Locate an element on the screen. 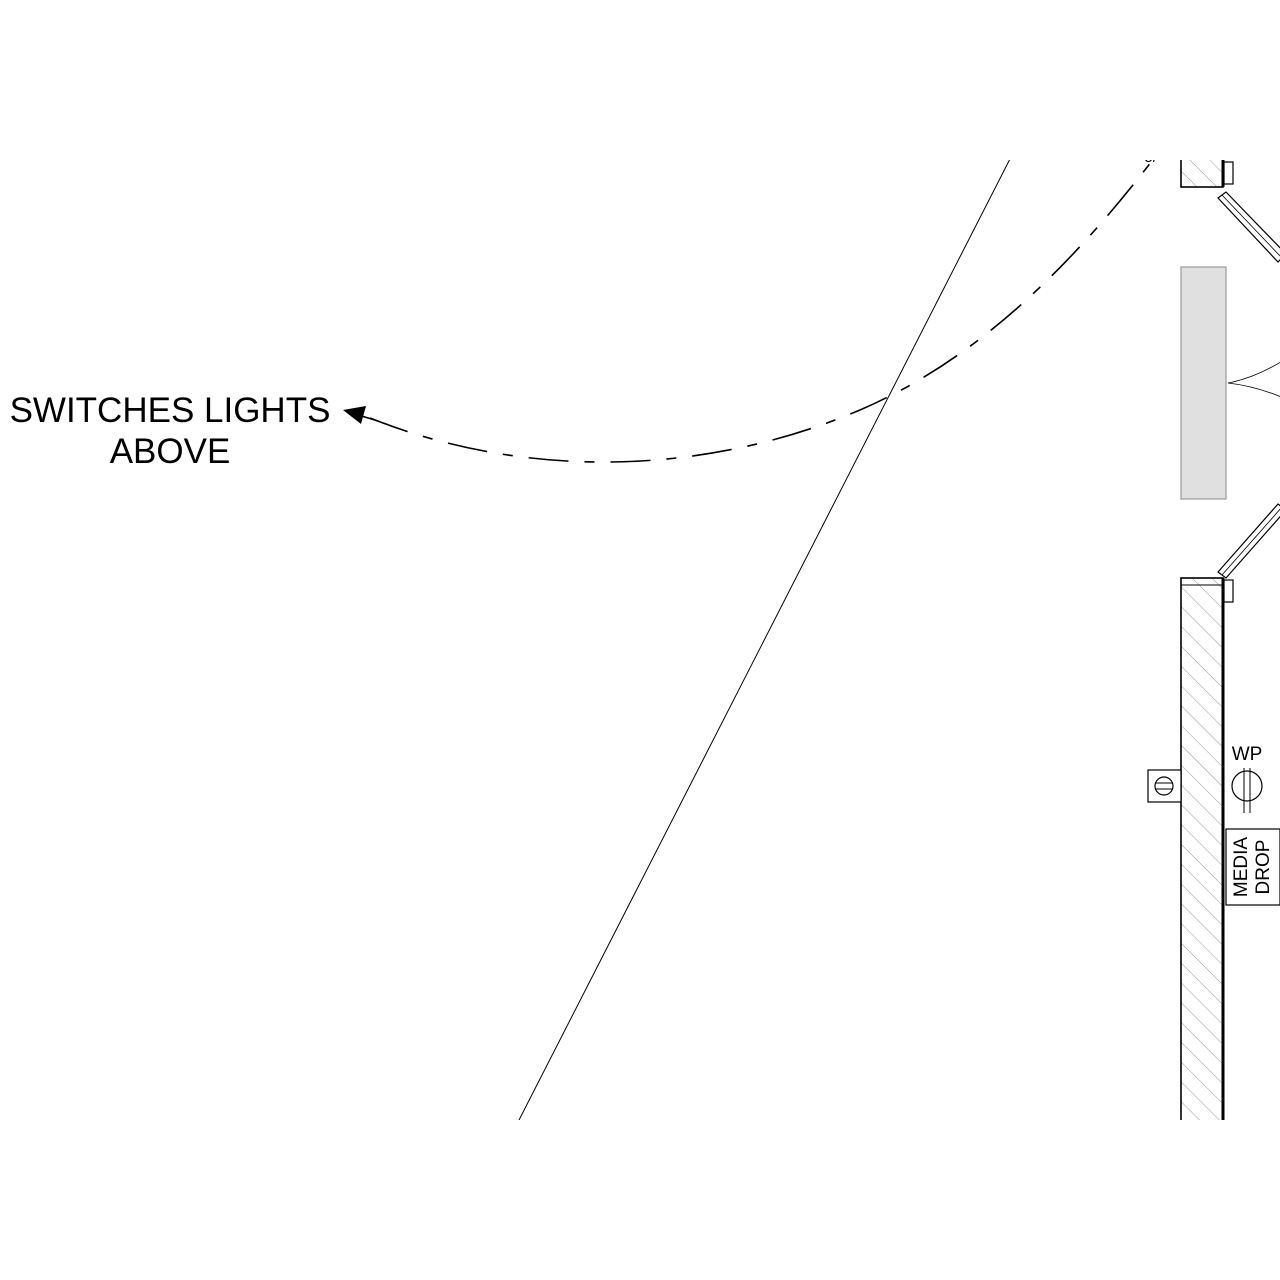  arrowhead-icon is located at coordinates (354, 415).